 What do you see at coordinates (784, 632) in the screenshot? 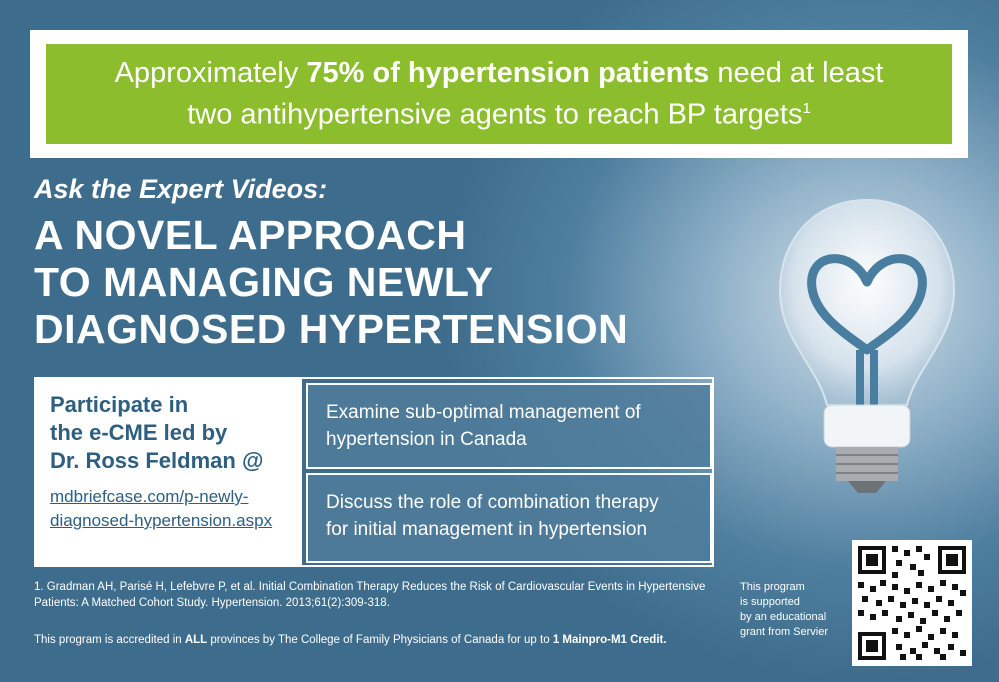
I see `grant-line: grant from Servier` at bounding box center [784, 632].